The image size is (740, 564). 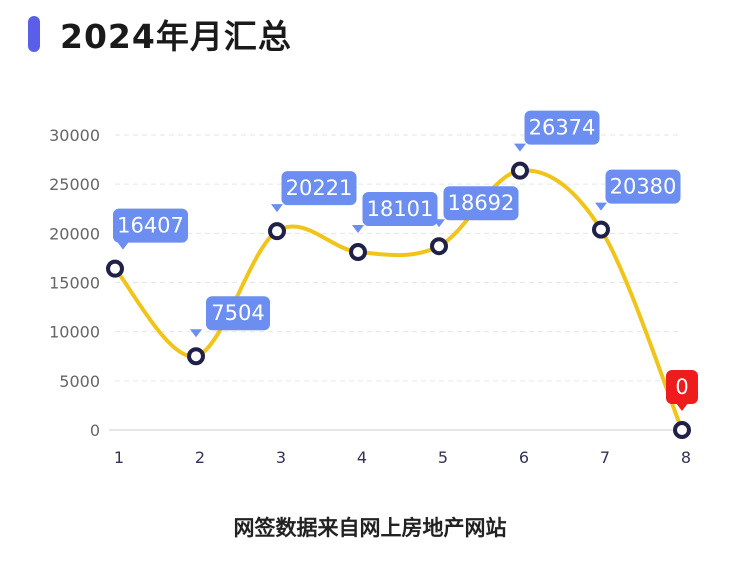 What do you see at coordinates (119, 457) in the screenshot?
I see `x-tick-label: 1` at bounding box center [119, 457].